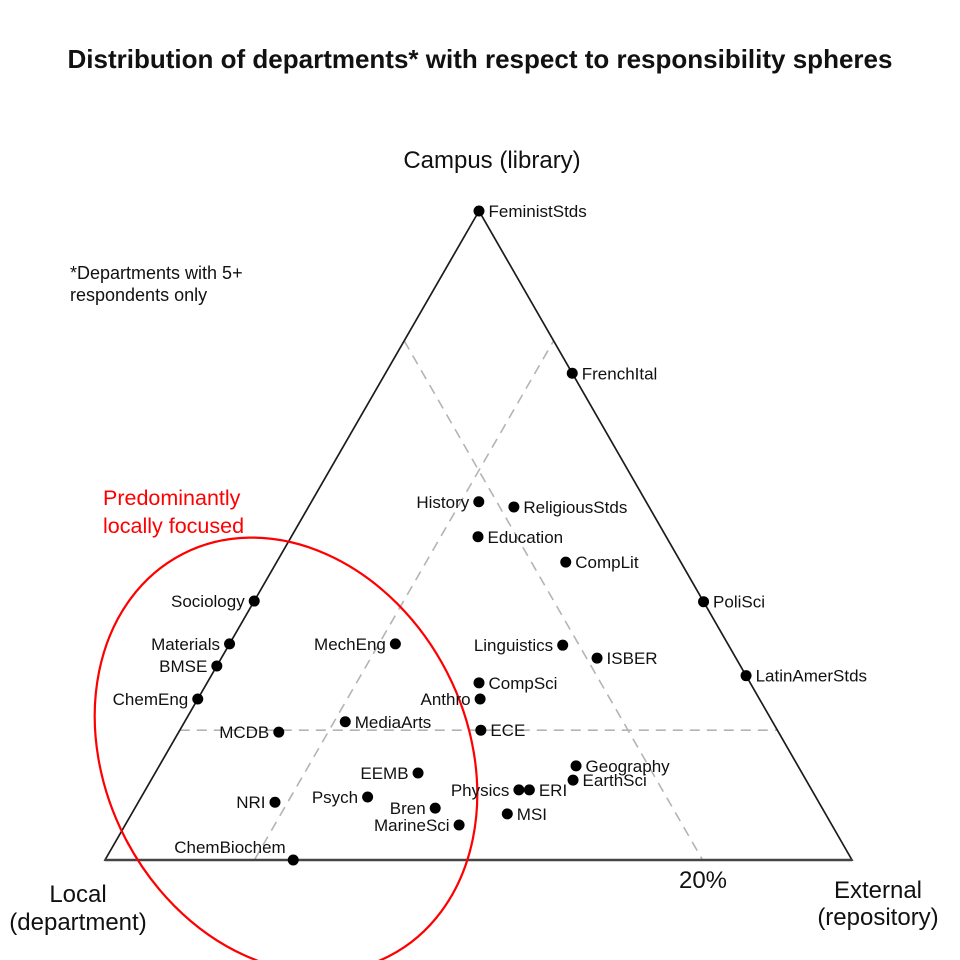  Describe the element at coordinates (575, 507) in the screenshot. I see `point-label: ReligiousStds` at that location.